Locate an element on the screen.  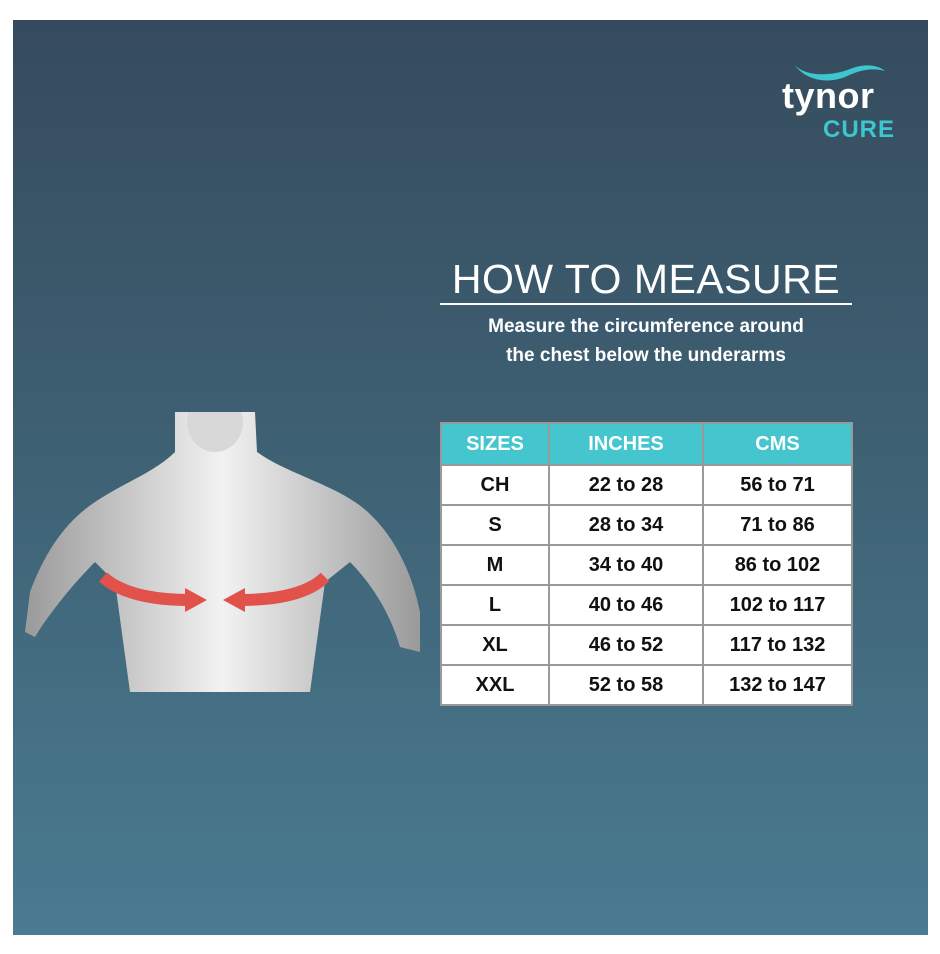
cms-cell: 117 to 132 is located at coordinates (777, 645).